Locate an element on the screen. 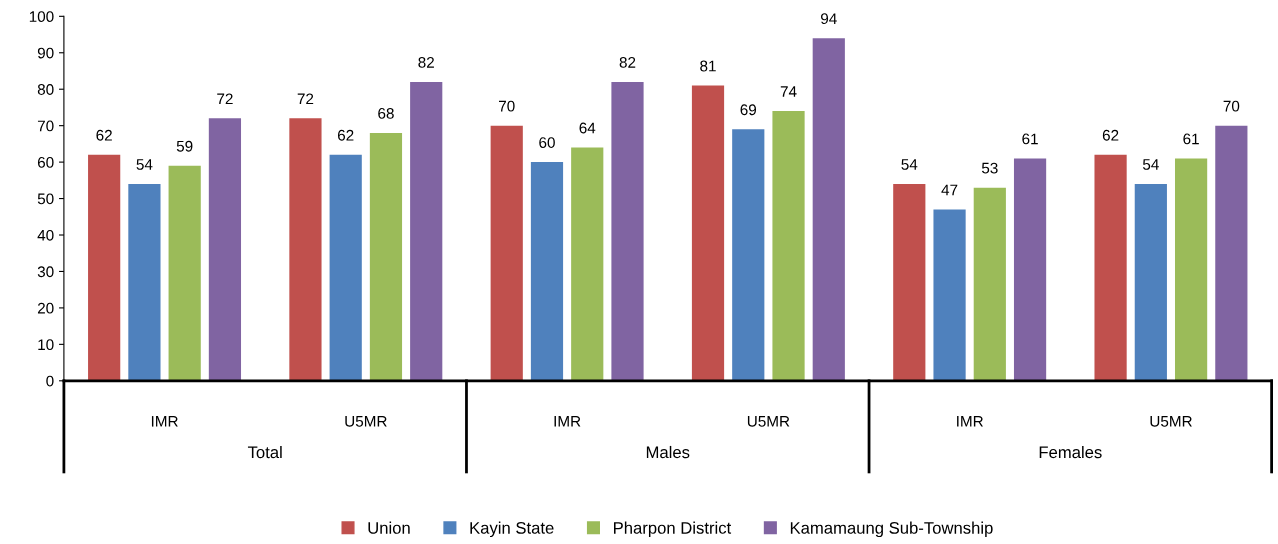  data-label: 59 is located at coordinates (184, 146).